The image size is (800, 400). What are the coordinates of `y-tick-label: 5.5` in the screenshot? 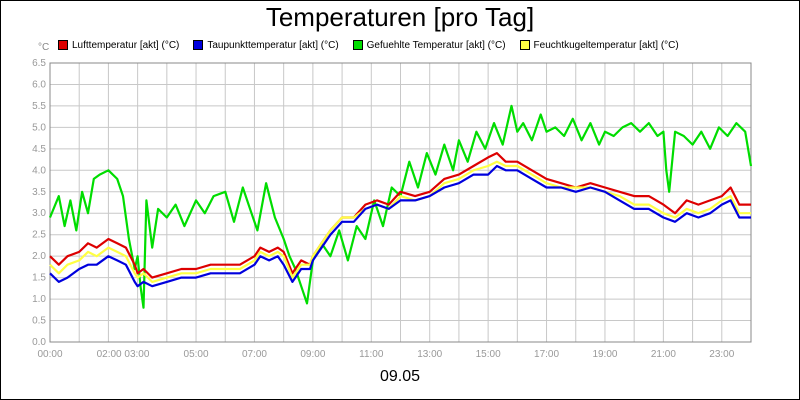 It's located at (39, 106).